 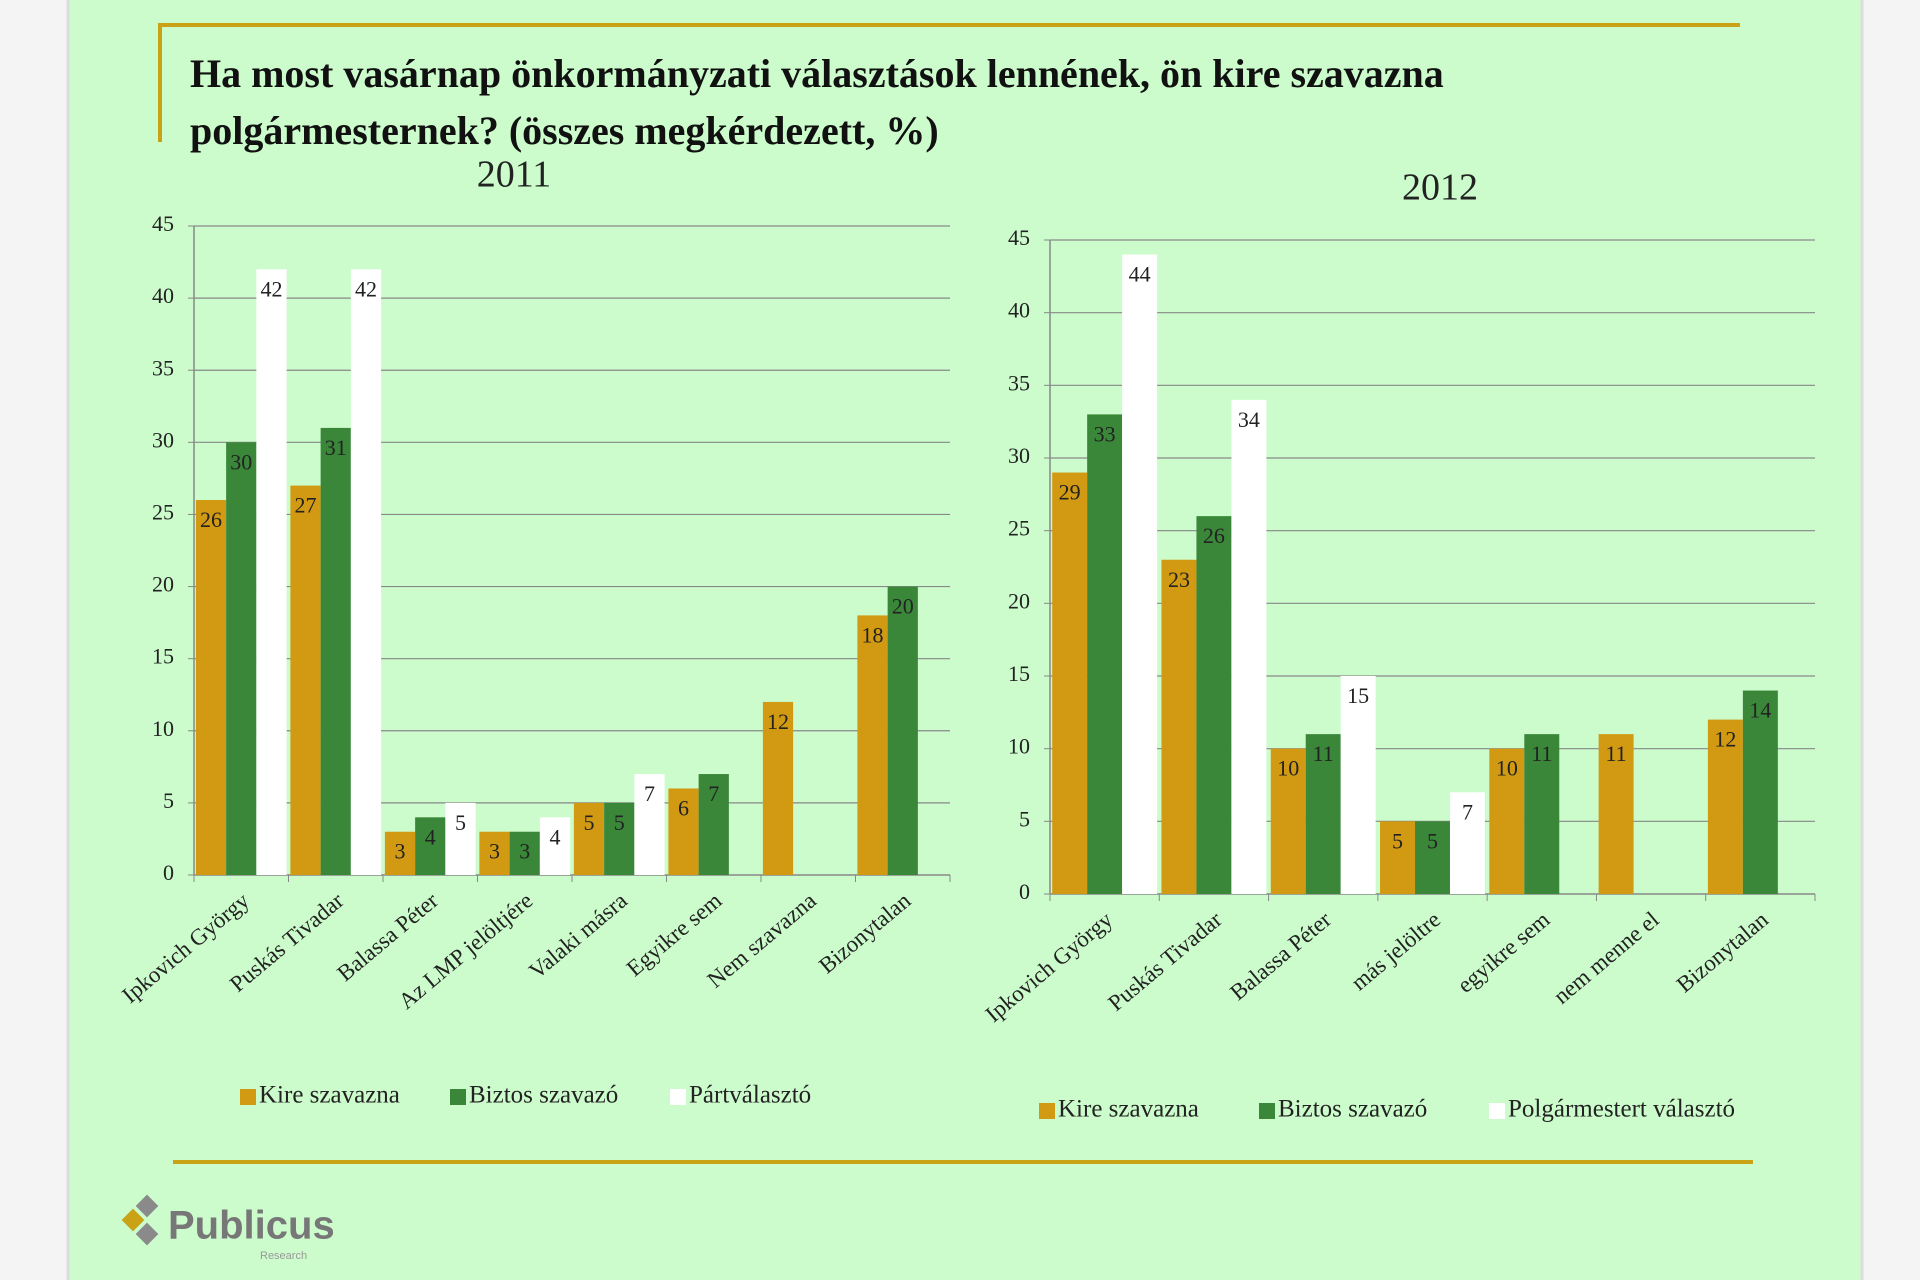 What do you see at coordinates (283, 1256) in the screenshot?
I see `logo-tagline: Research` at bounding box center [283, 1256].